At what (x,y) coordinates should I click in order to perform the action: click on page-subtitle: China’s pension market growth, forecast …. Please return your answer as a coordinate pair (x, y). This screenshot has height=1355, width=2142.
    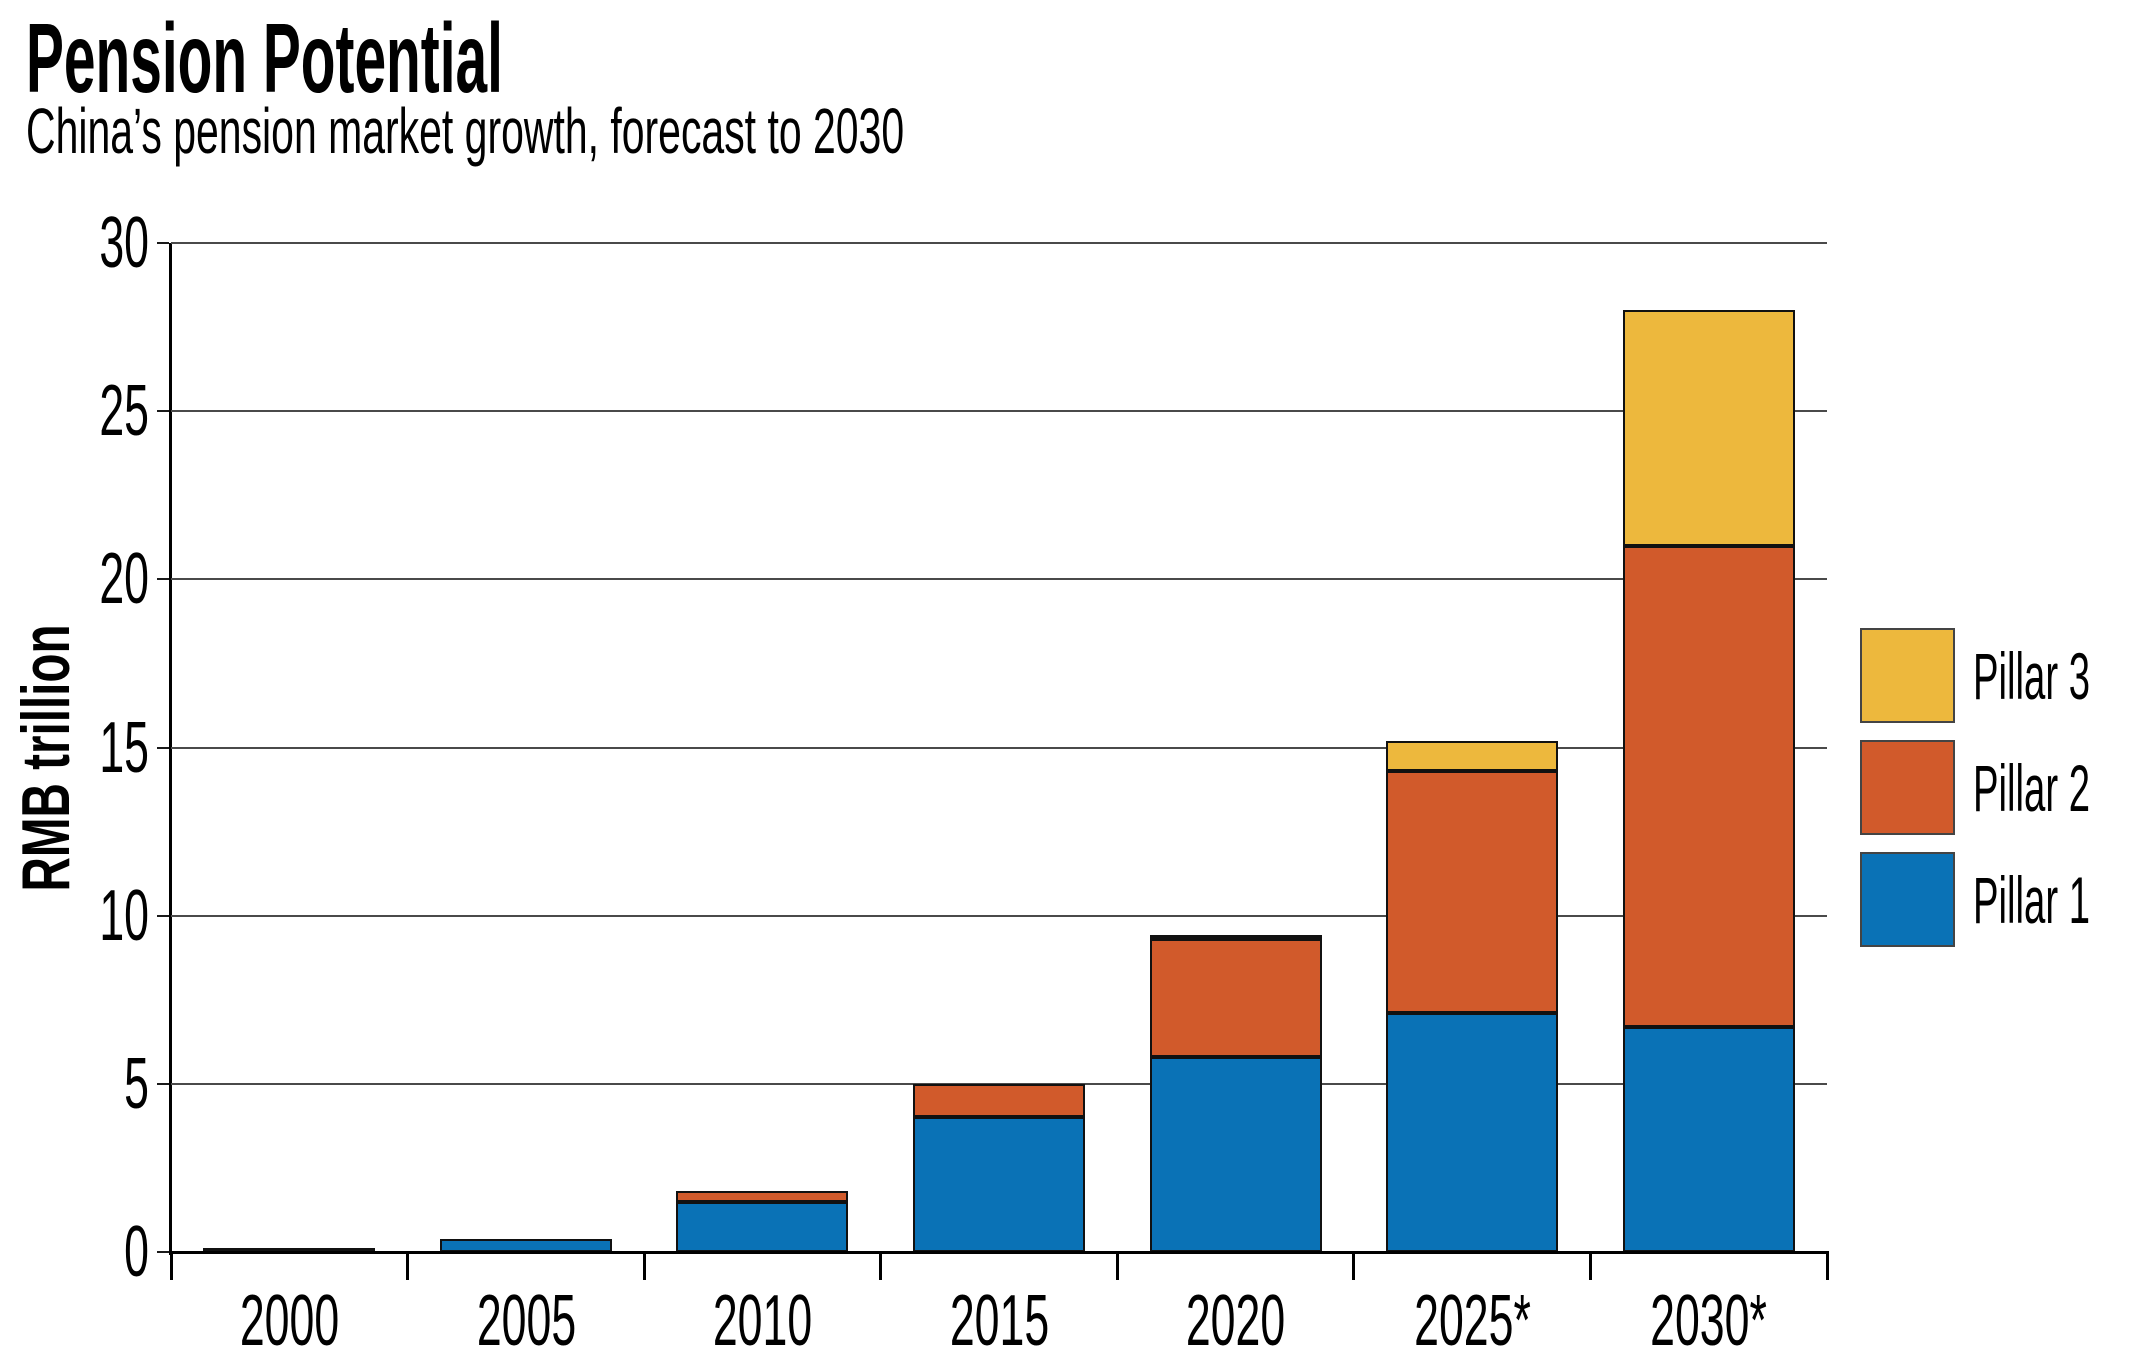
    Looking at the image, I should click on (465, 131).